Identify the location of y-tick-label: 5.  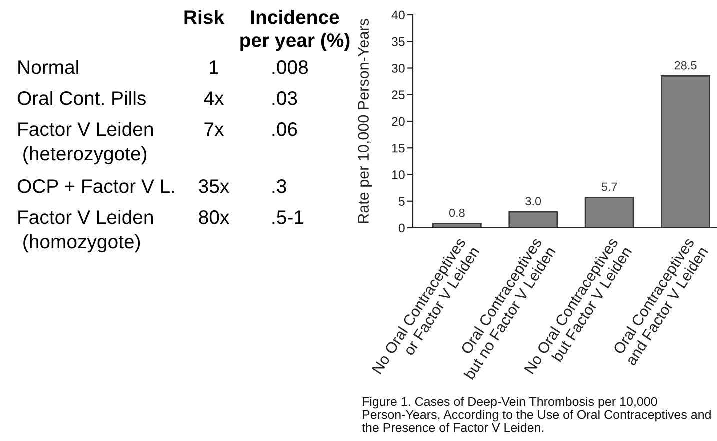
(401, 201).